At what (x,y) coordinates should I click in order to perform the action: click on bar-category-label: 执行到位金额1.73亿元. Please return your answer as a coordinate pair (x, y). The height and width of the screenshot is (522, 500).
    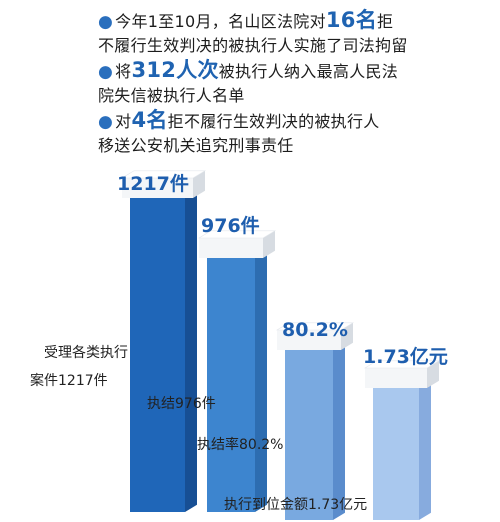
    Looking at the image, I should click on (295, 505).